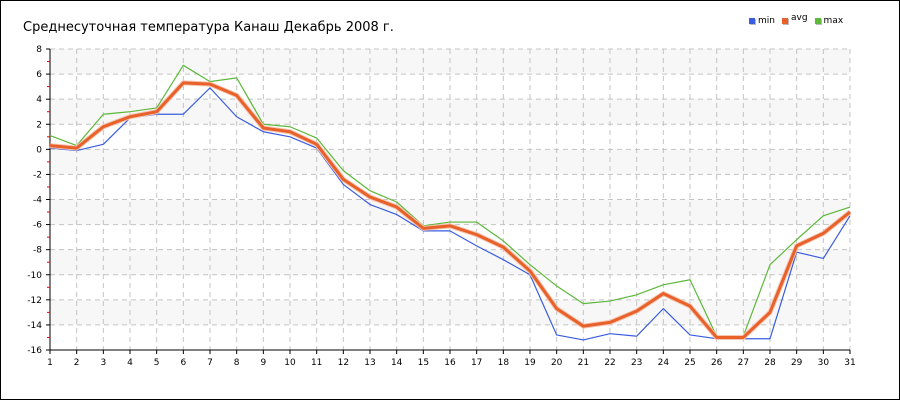  Describe the element at coordinates (50, 363) in the screenshot. I see `x-tick-label: 1` at that location.